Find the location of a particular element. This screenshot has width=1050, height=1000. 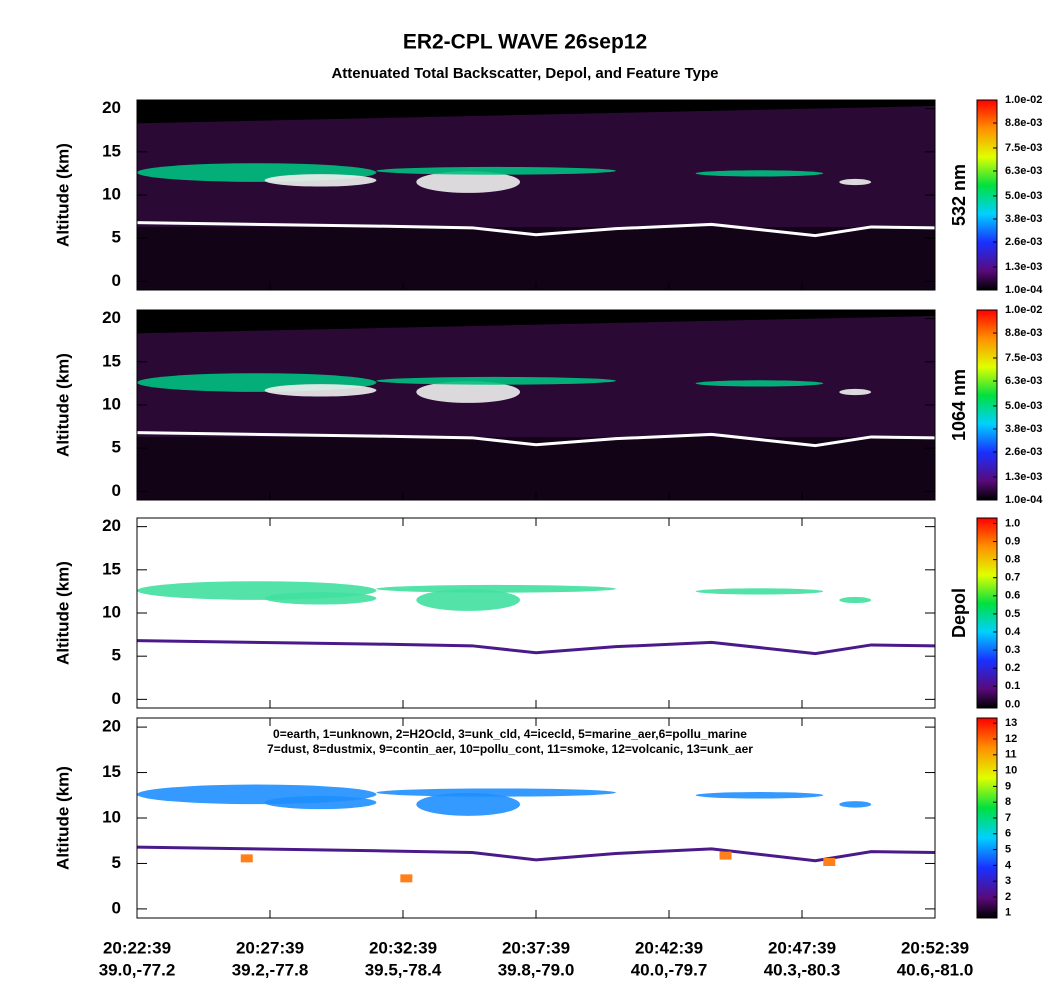

colorbar-tick-label: 7.5e-03 is located at coordinates (1023, 148).